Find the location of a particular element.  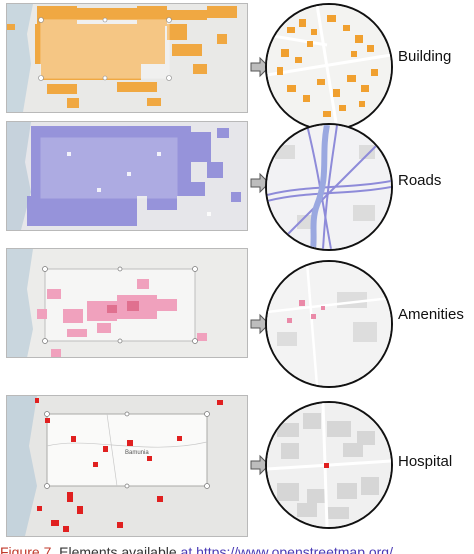

roads-zoom-map is located at coordinates (329, 187).